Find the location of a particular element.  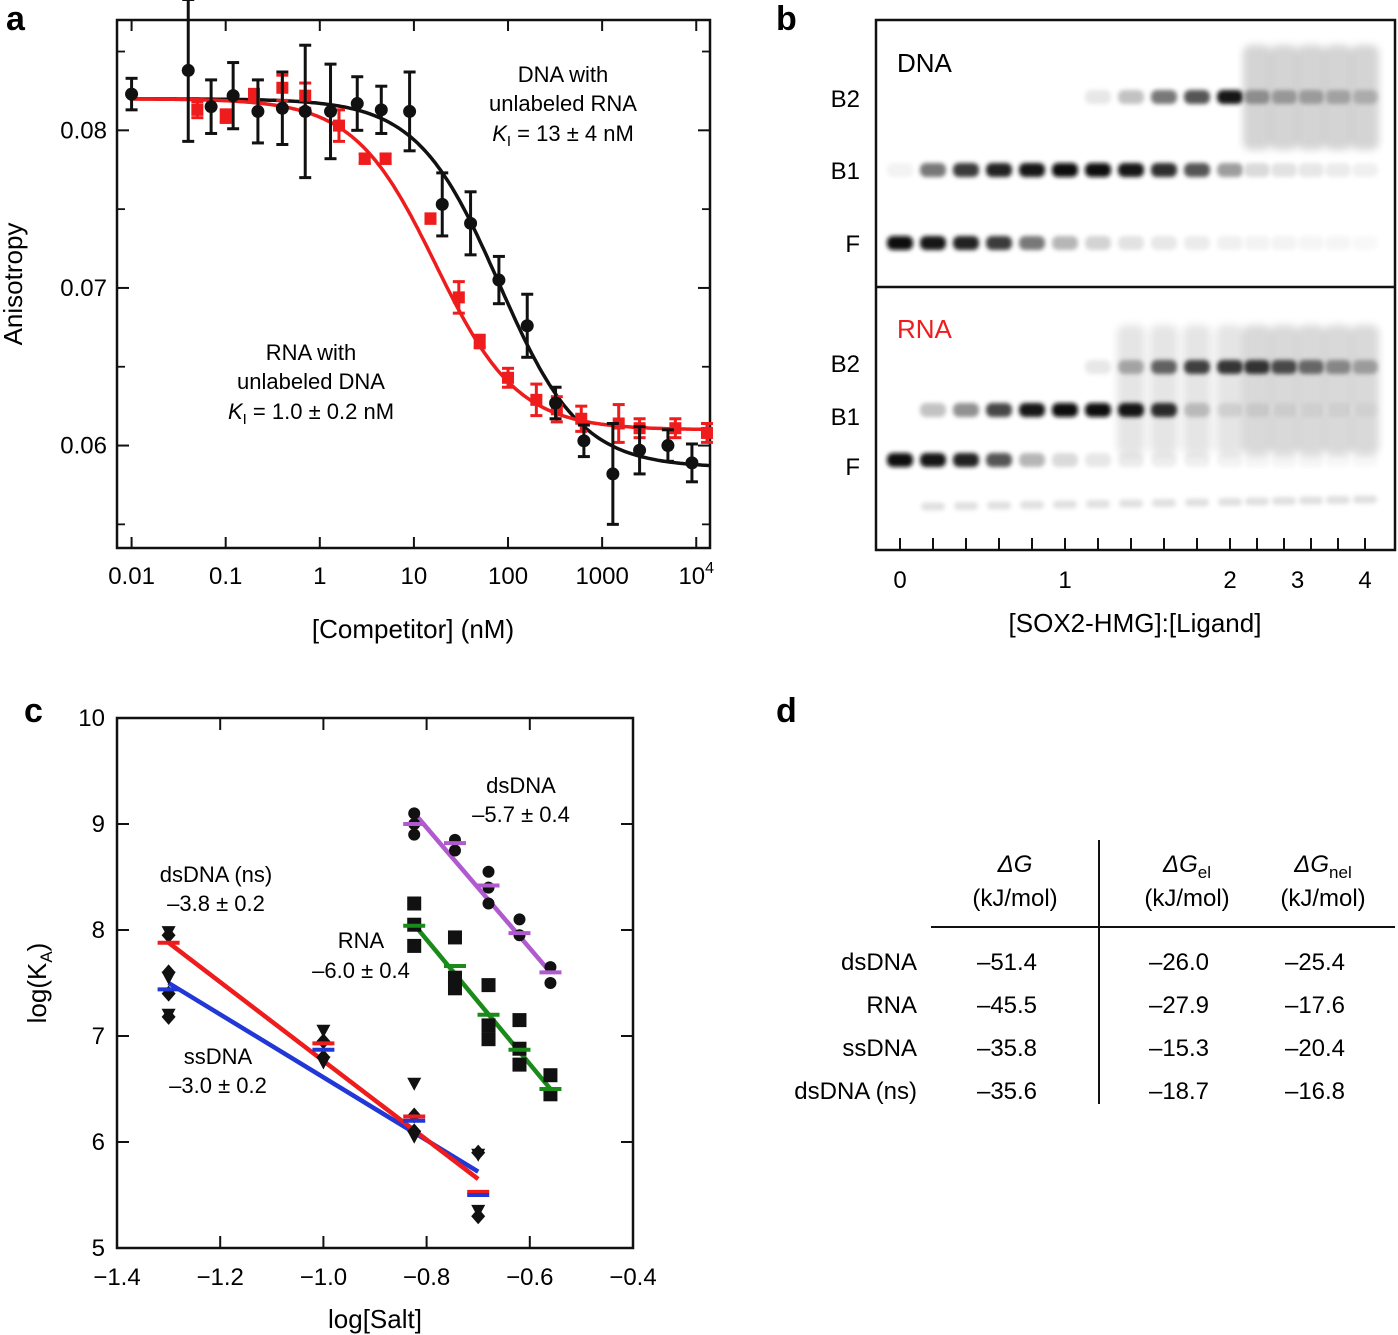

rna-fit-curve is located at coordinates (419, 264).